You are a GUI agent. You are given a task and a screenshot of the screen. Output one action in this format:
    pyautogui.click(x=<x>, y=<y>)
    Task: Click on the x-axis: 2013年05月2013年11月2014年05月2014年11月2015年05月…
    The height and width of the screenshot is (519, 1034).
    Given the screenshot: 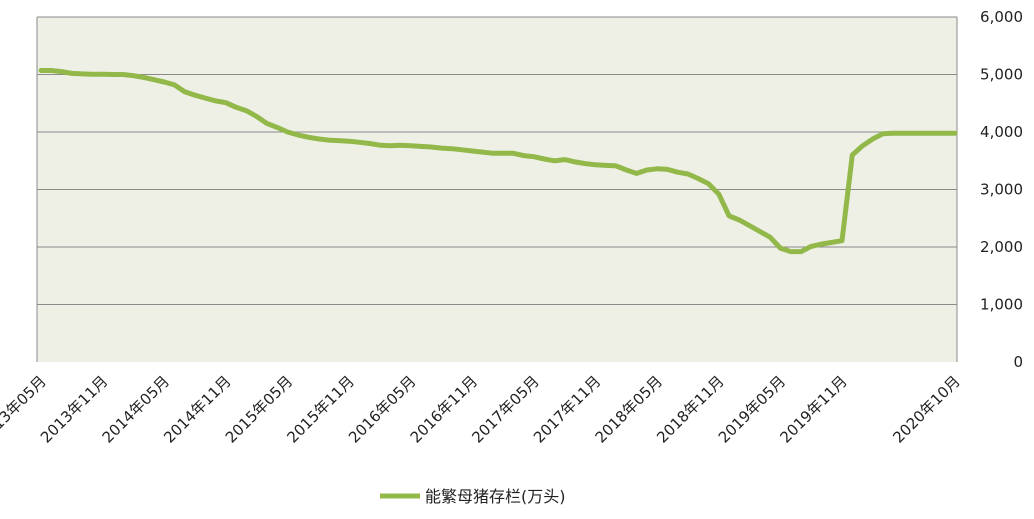 What is the action you would take?
    pyautogui.click(x=482, y=409)
    